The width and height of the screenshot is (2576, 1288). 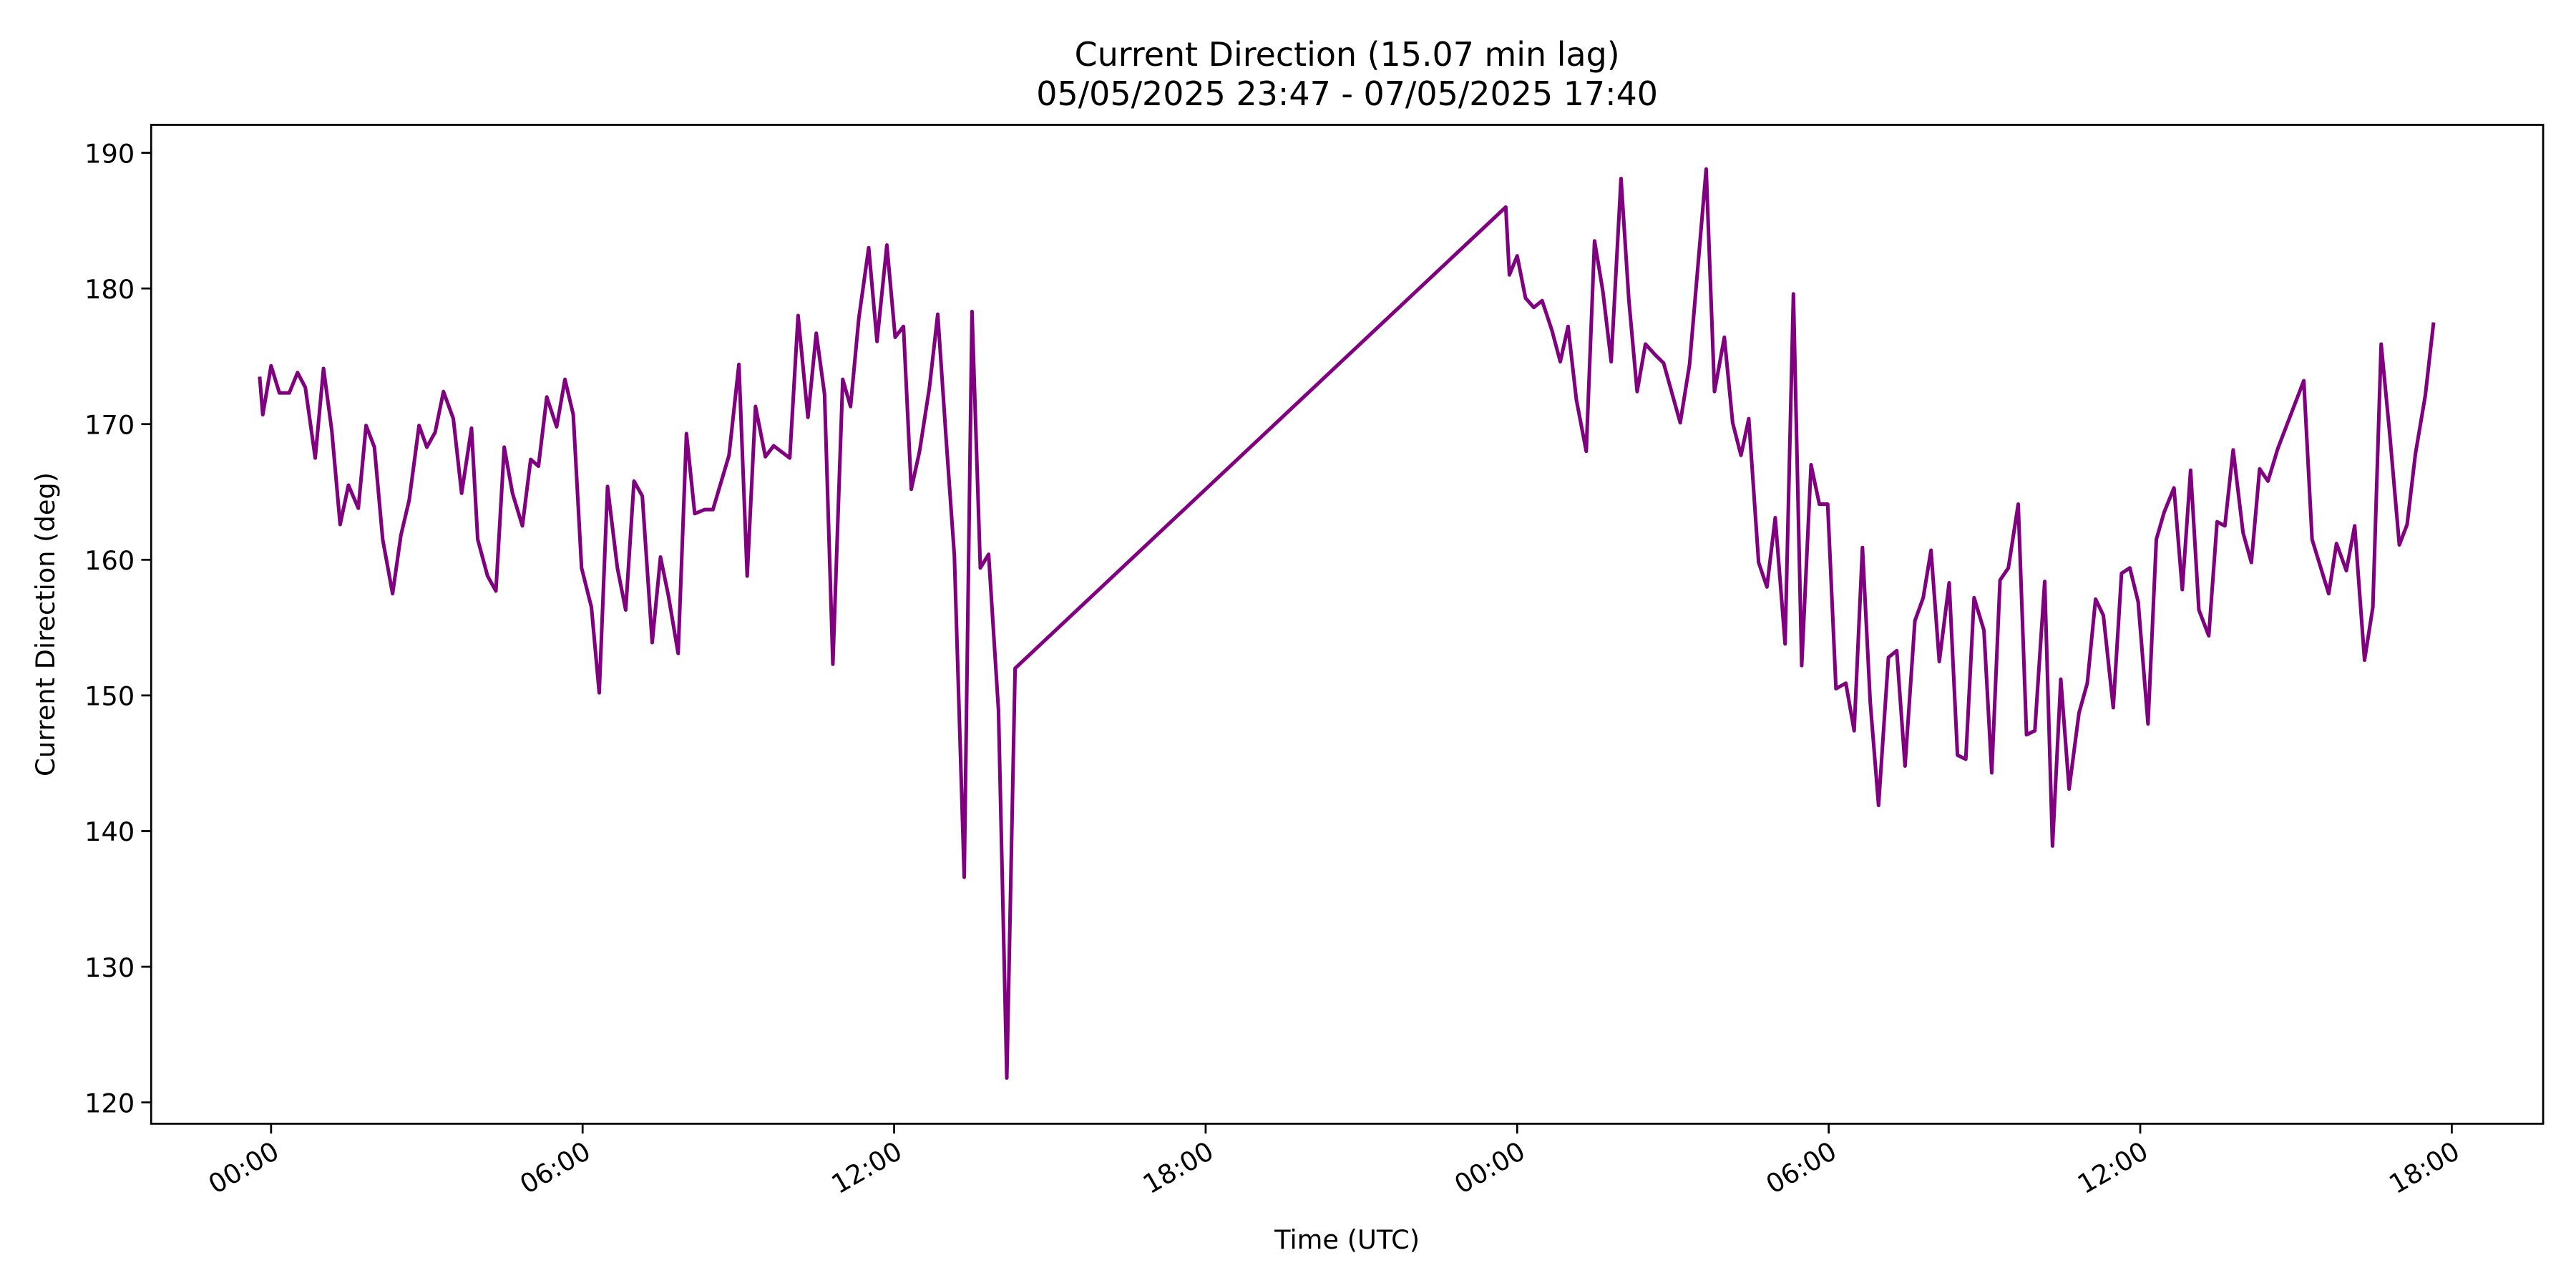 What do you see at coordinates (45, 624) in the screenshot?
I see `y-axis-label: Current Direction (deg)` at bounding box center [45, 624].